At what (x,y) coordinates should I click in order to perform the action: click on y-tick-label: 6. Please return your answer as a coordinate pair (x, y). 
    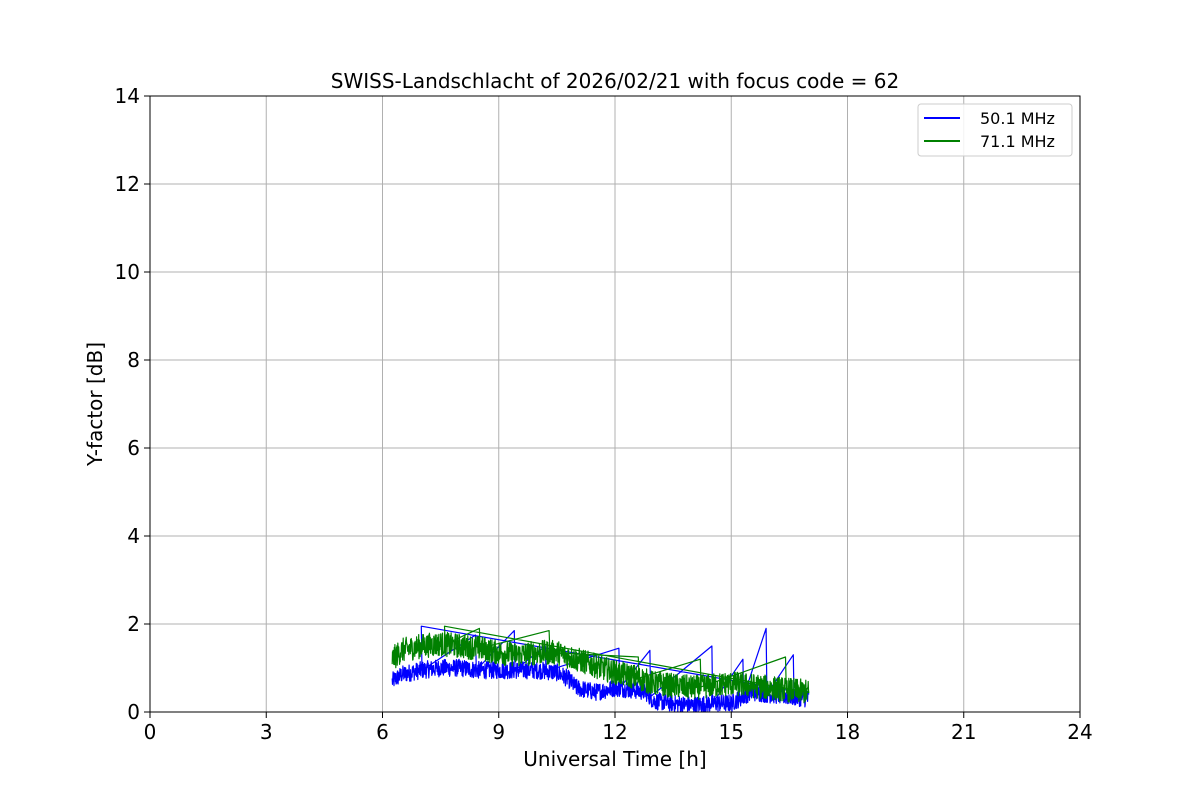
    Looking at the image, I should click on (133, 448).